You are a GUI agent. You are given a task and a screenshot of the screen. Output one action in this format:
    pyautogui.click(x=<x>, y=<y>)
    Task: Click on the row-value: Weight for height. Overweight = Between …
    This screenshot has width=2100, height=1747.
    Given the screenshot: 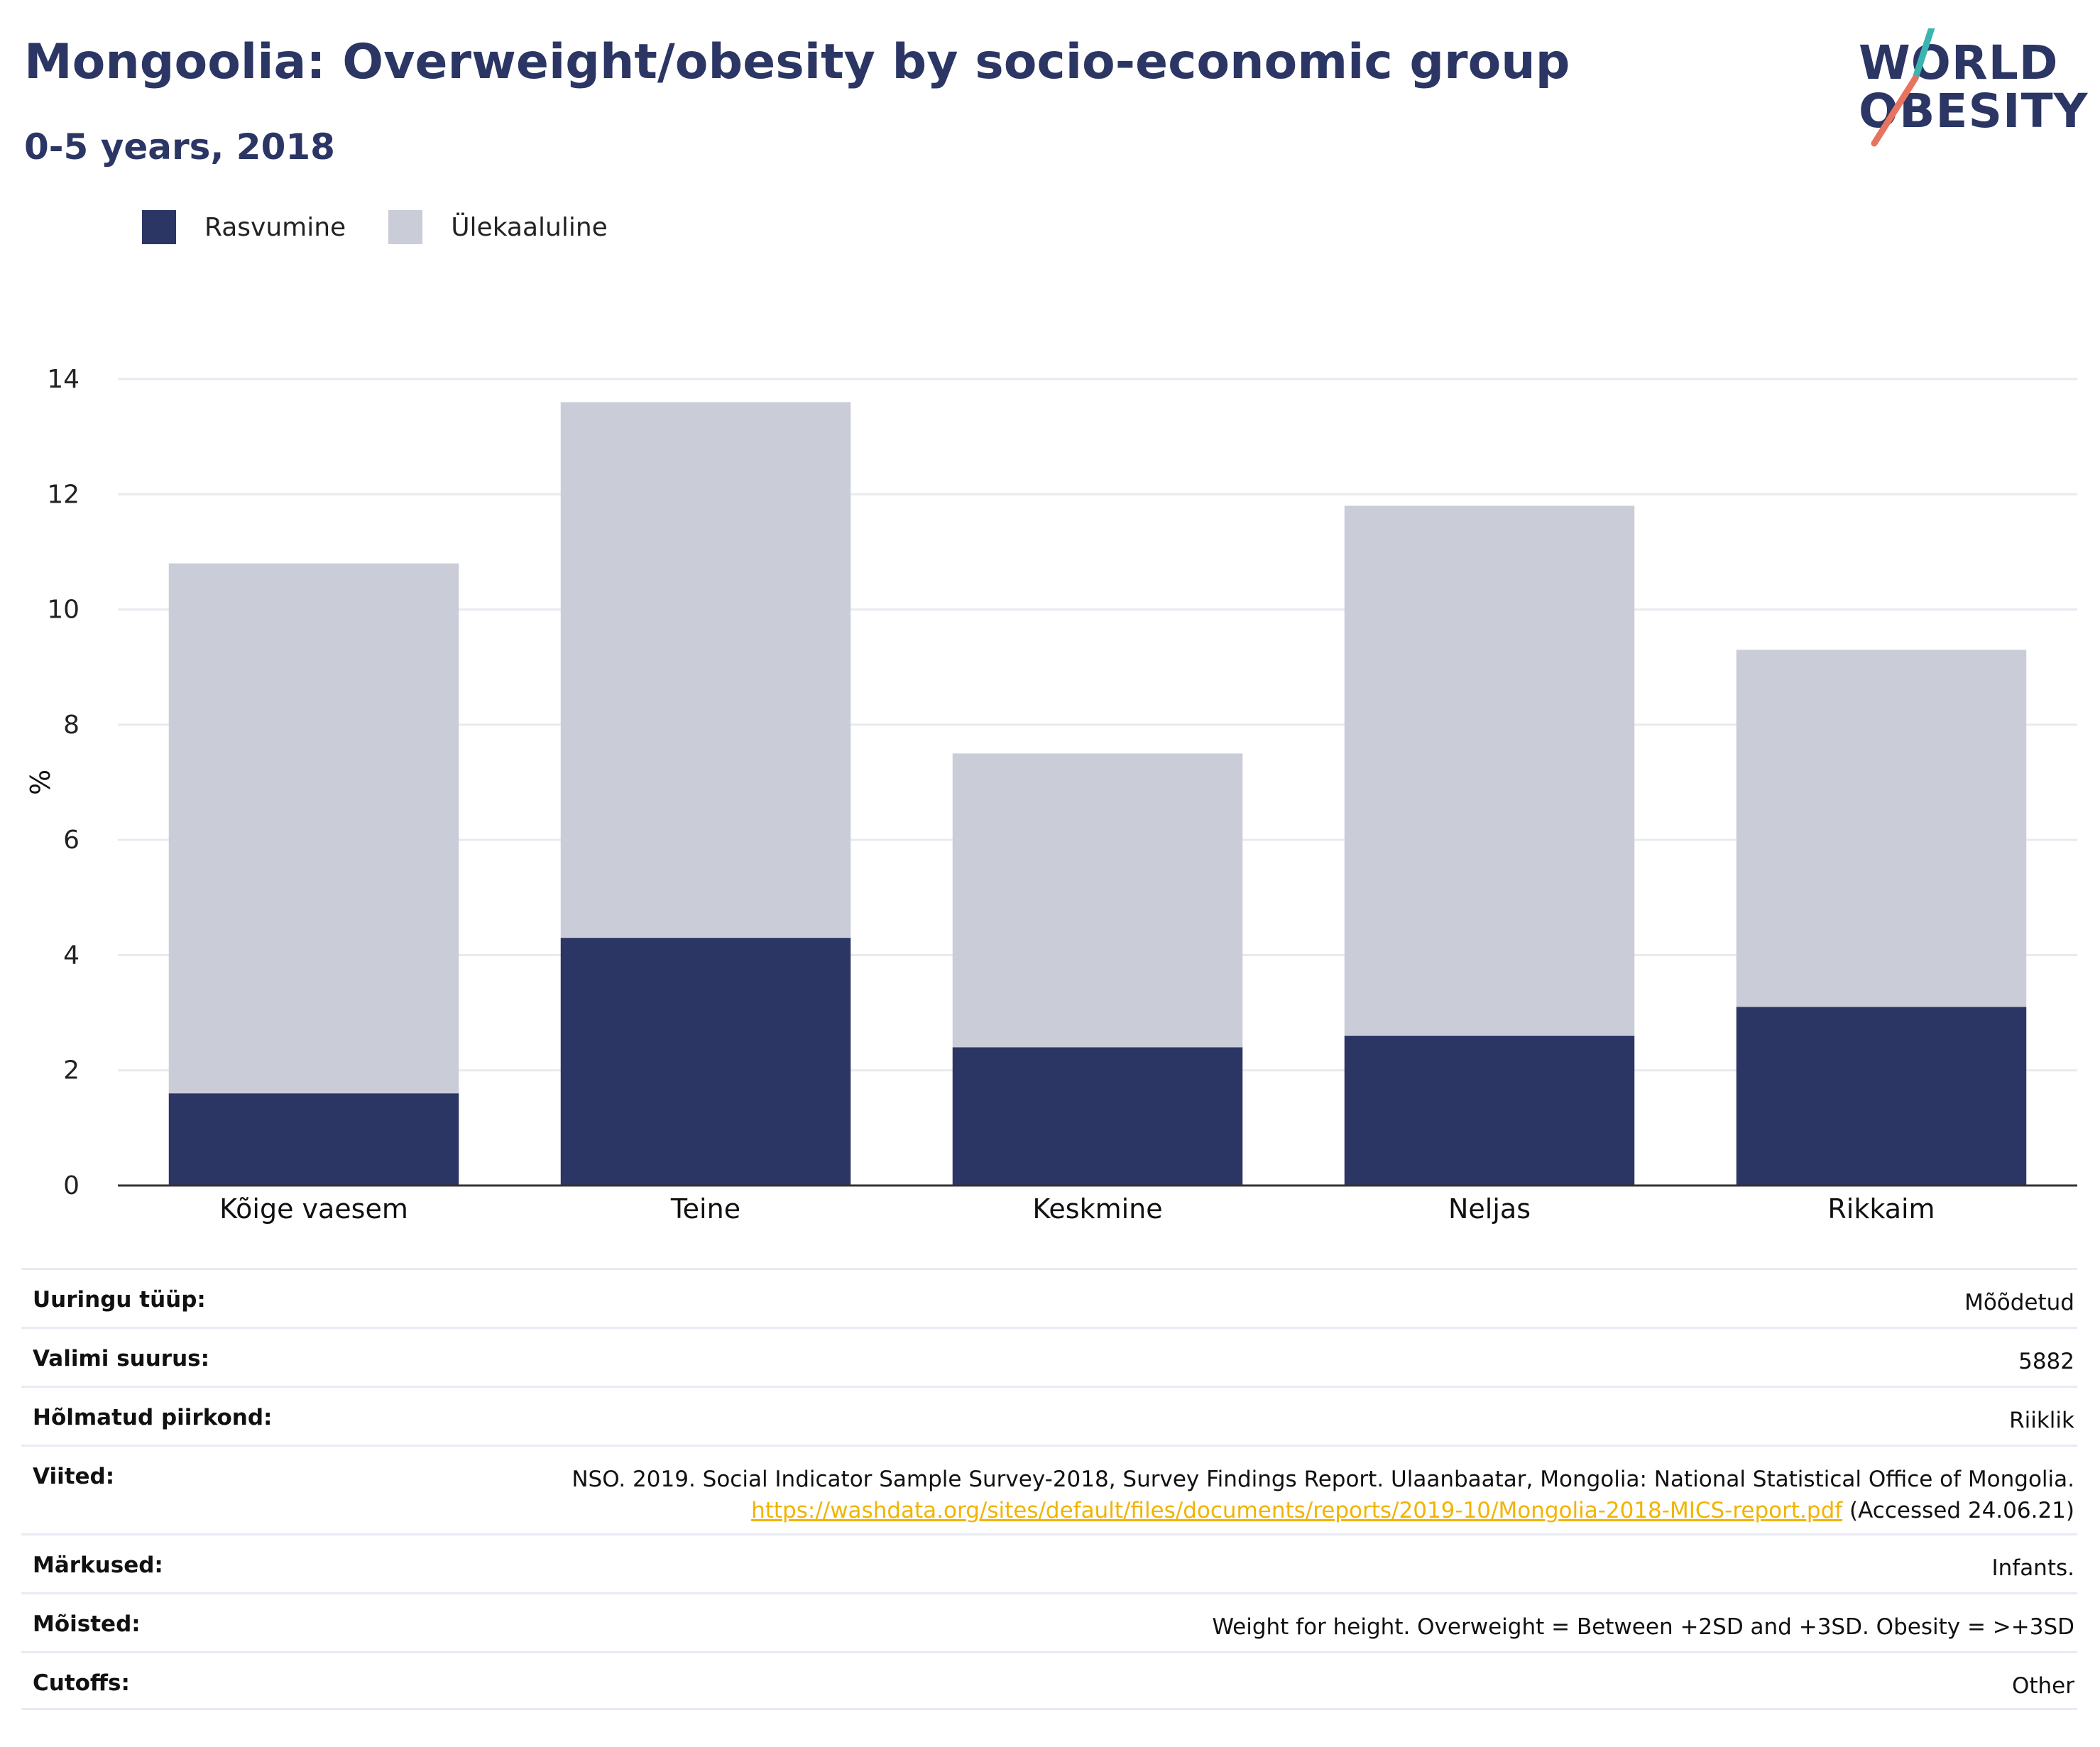 What is the action you would take?
    pyautogui.click(x=1643, y=1627)
    